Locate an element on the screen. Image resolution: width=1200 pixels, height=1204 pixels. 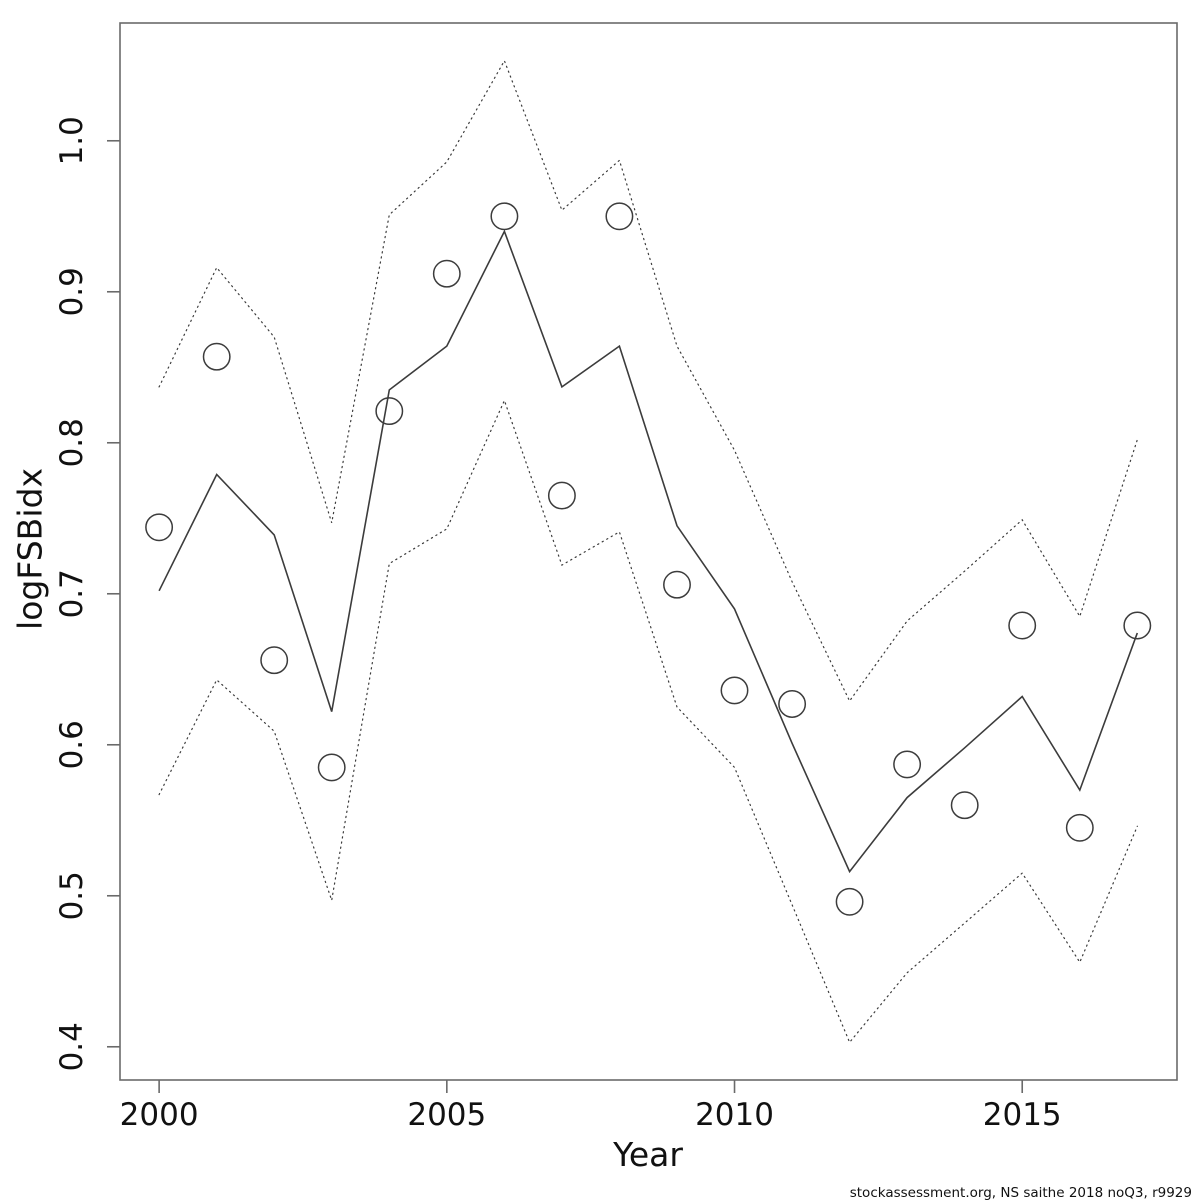
y-tick-label: 0.7 is located at coordinates (72, 593).